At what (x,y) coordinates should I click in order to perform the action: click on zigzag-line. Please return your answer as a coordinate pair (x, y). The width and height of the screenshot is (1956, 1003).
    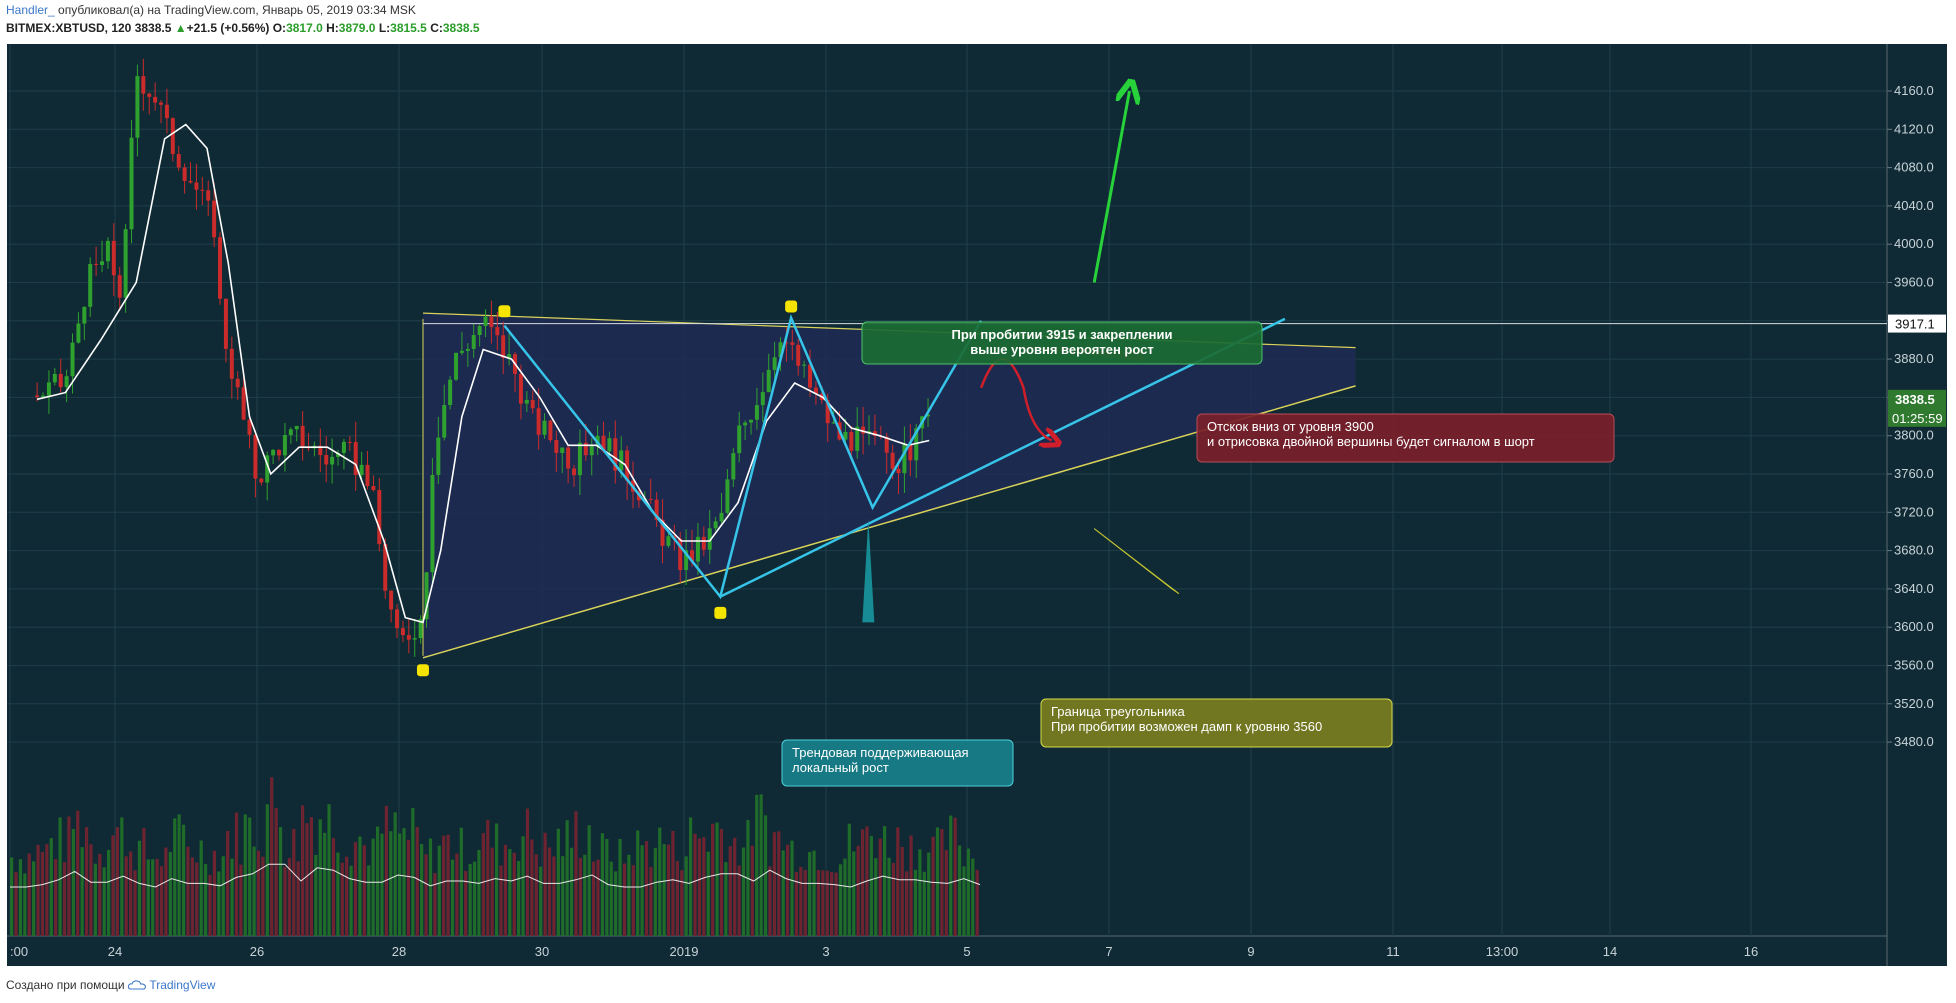
    Looking at the image, I should click on (743, 457).